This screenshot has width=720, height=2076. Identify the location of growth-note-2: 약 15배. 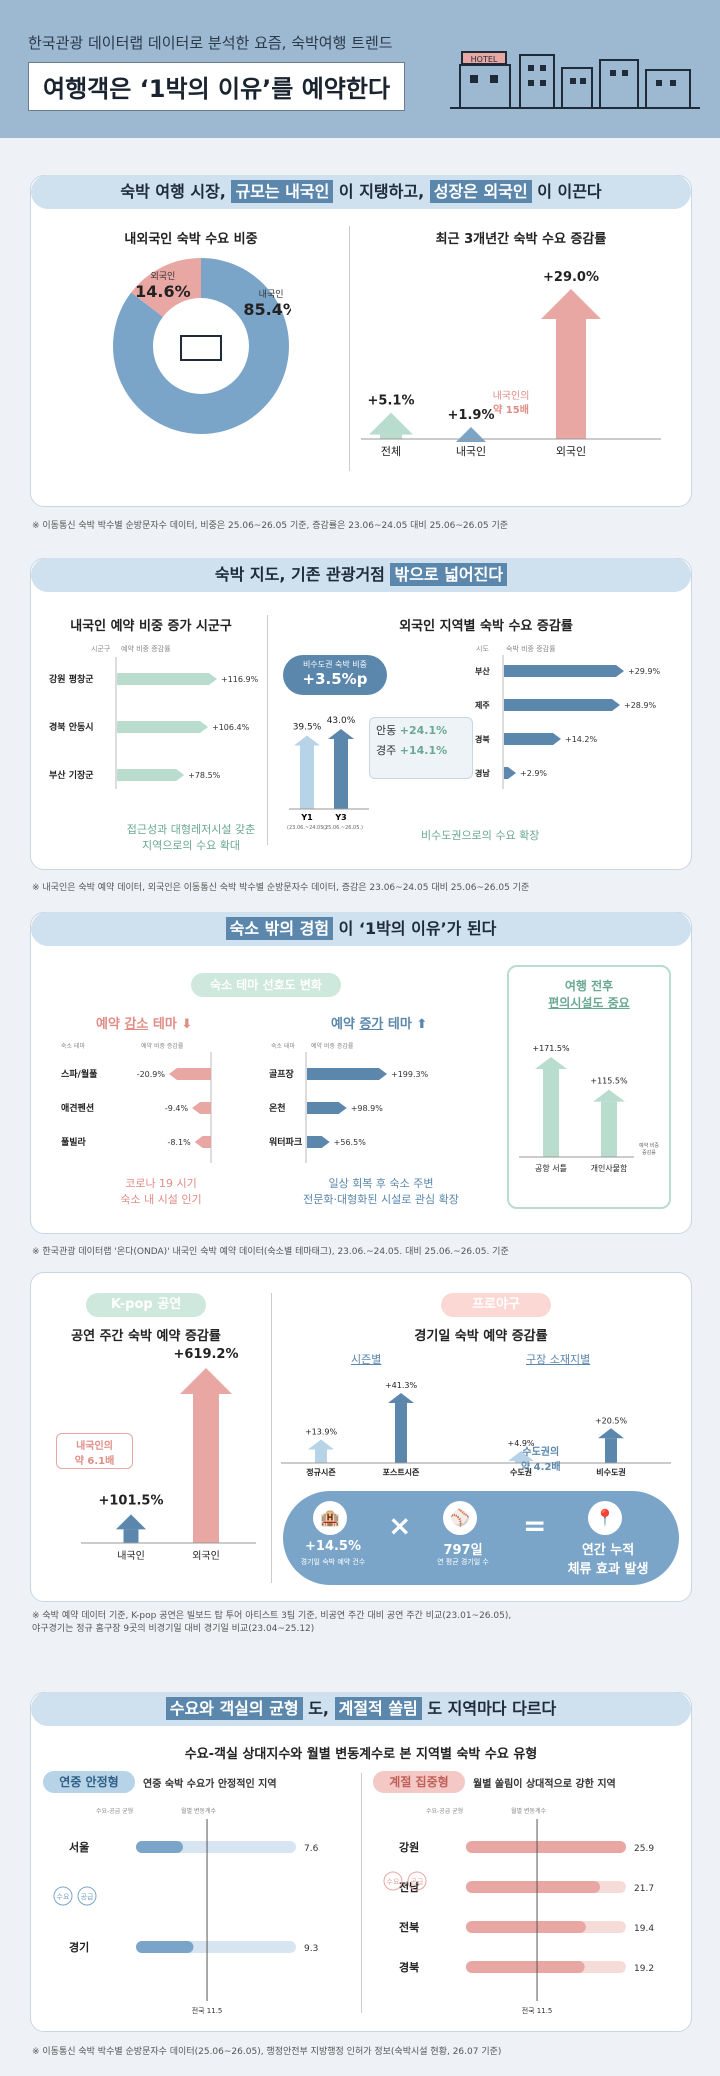
(511, 409).